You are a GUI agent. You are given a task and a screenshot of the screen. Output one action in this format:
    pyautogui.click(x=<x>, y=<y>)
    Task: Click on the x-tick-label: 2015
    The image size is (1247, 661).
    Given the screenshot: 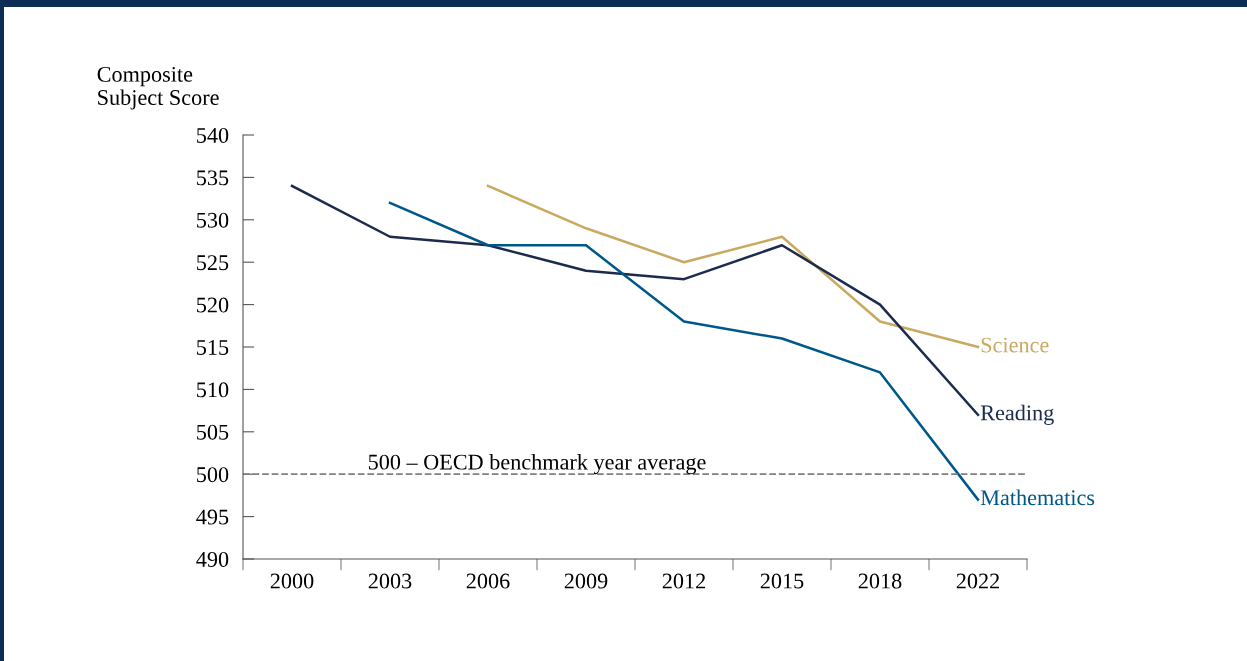 What is the action you would take?
    pyautogui.click(x=782, y=581)
    